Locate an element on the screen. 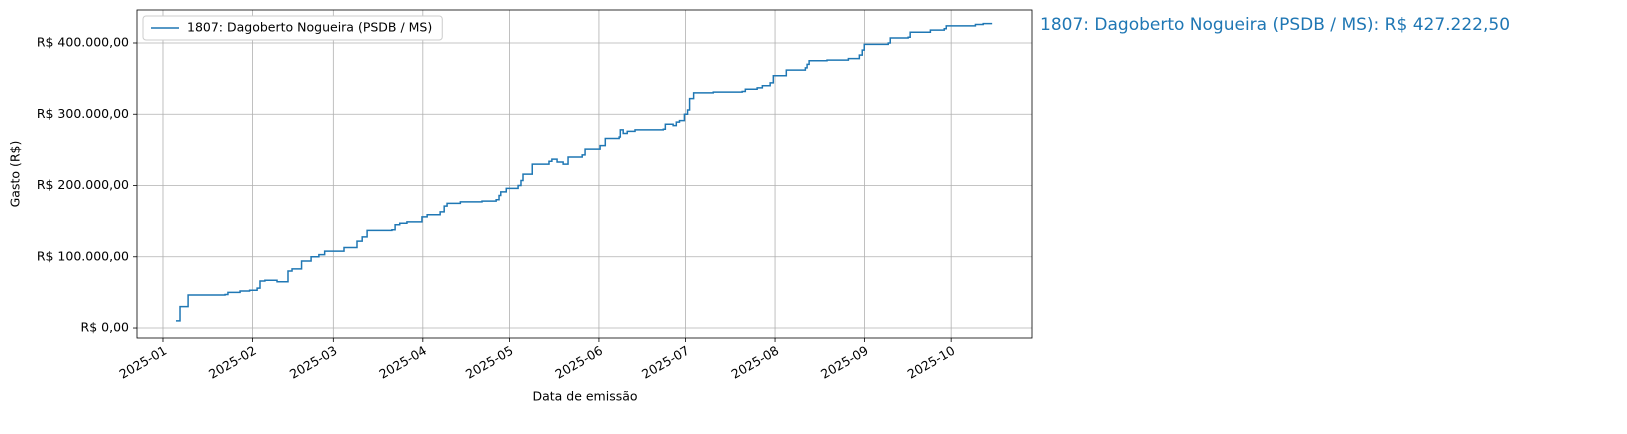 Image resolution: width=1627 pixels, height=434 pixels. x-tick-label: 2025-07 is located at coordinates (665, 362).